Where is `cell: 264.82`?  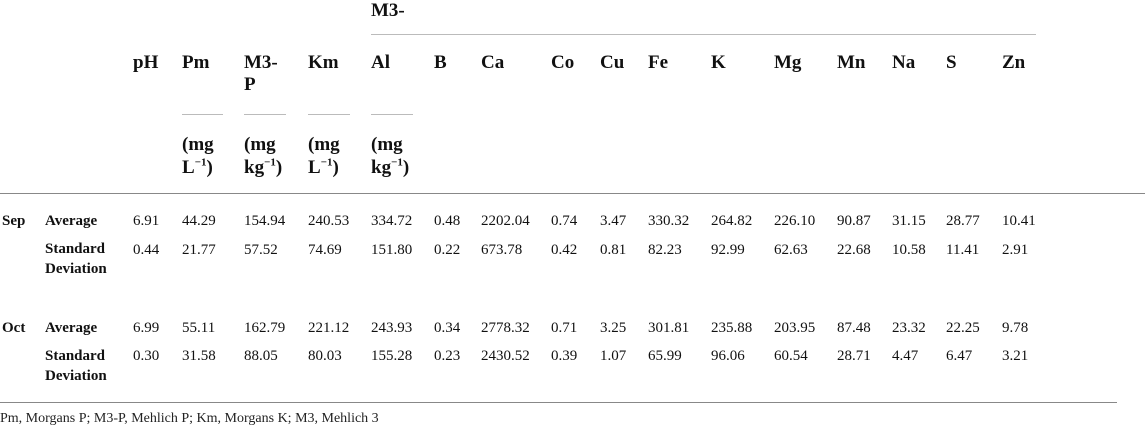 cell: 264.82 is located at coordinates (732, 221).